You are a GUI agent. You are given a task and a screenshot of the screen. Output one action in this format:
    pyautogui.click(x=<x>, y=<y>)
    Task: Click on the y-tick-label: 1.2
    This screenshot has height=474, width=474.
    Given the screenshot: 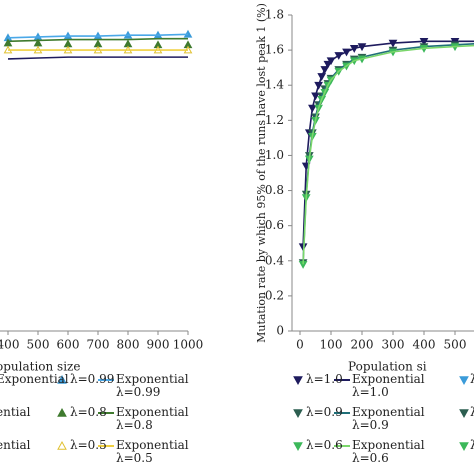 What is the action you would take?
    pyautogui.click(x=274, y=120)
    